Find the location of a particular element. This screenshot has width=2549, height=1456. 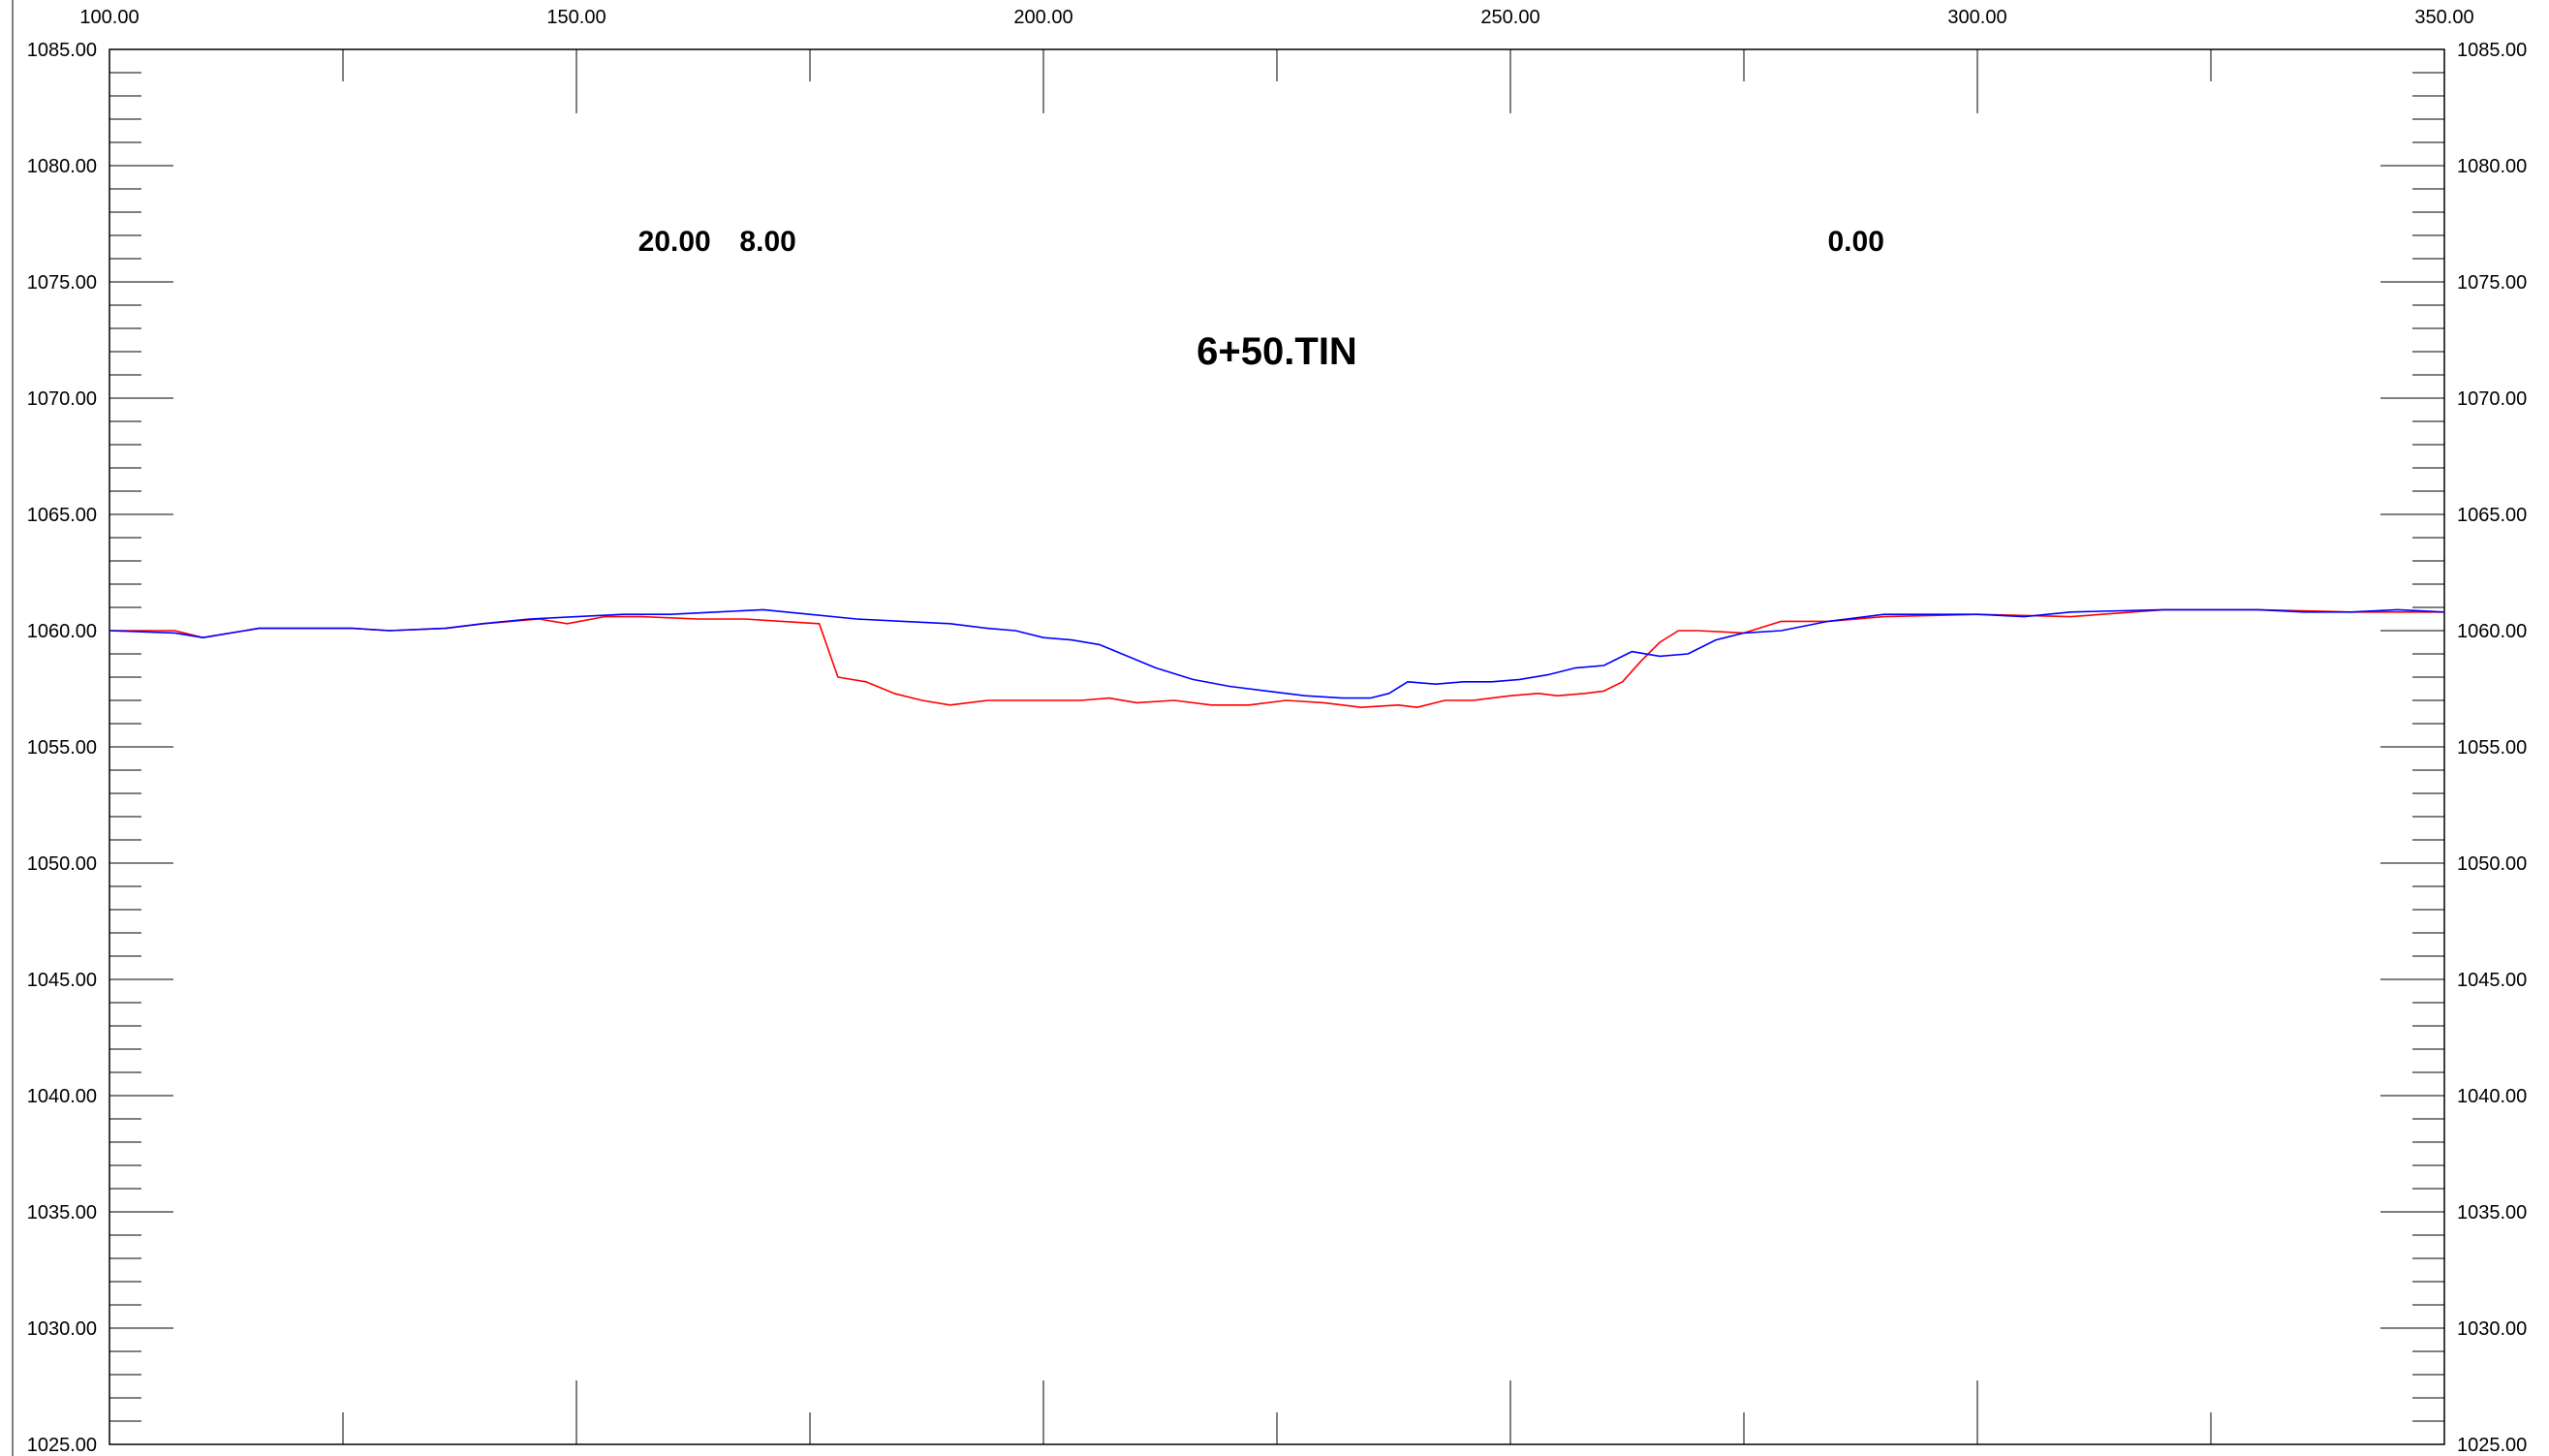

y-tick-label-left: 1030.00 is located at coordinates (62, 1329).